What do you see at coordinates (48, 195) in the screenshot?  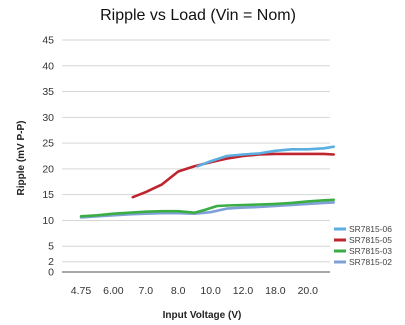 I see `y-tick-label: 15` at bounding box center [48, 195].